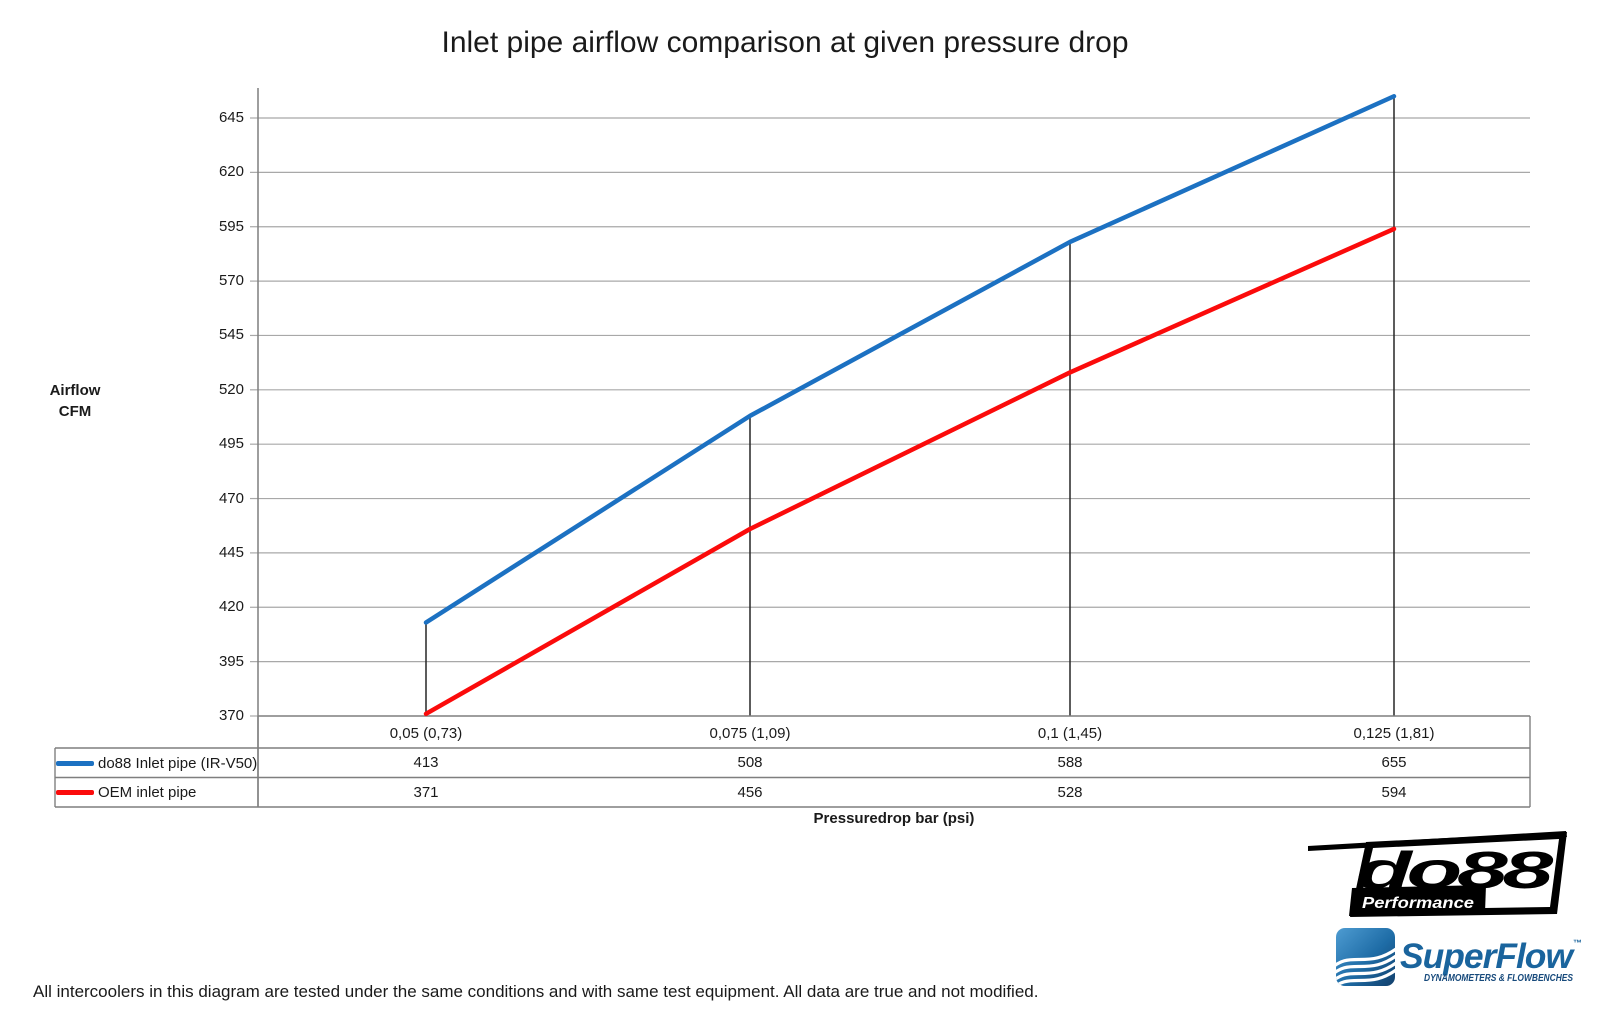 Image resolution: width=1600 pixels, height=1028 pixels. Describe the element at coordinates (1070, 733) in the screenshot. I see `x-category-label-2: 0,1 (1,45)` at that location.